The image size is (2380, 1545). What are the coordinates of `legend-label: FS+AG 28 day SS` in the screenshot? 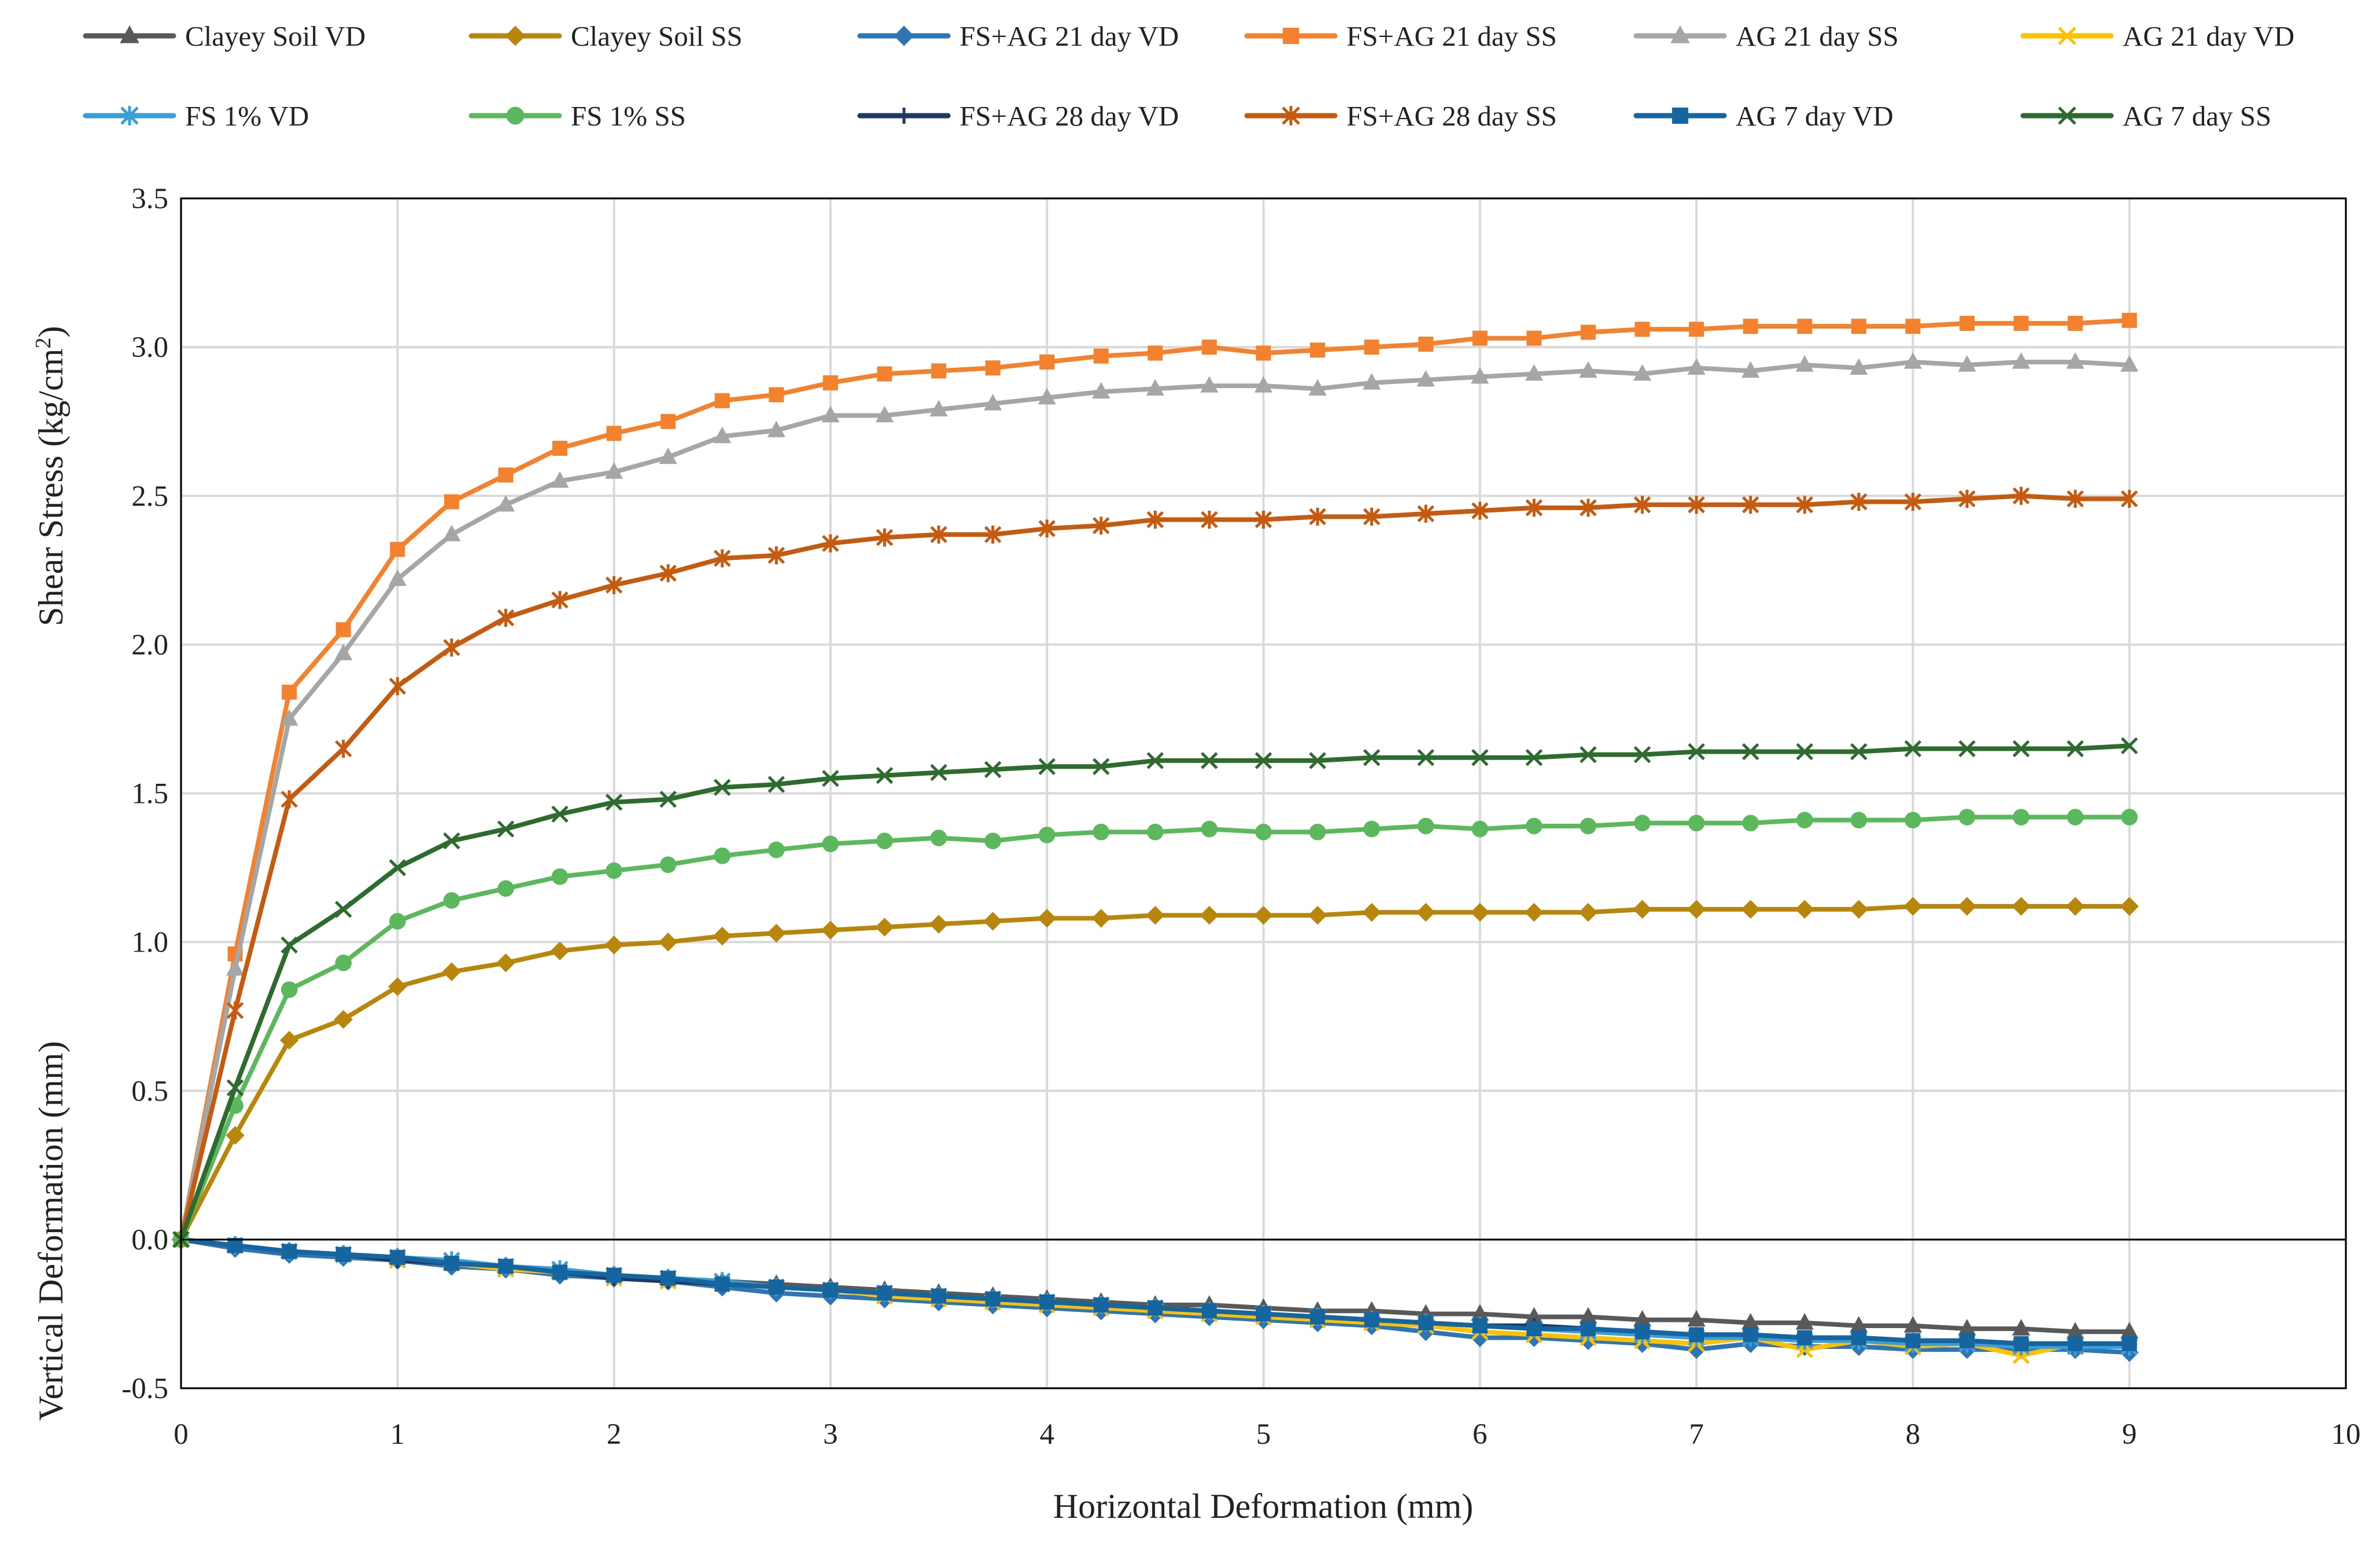 It's located at (1451, 116).